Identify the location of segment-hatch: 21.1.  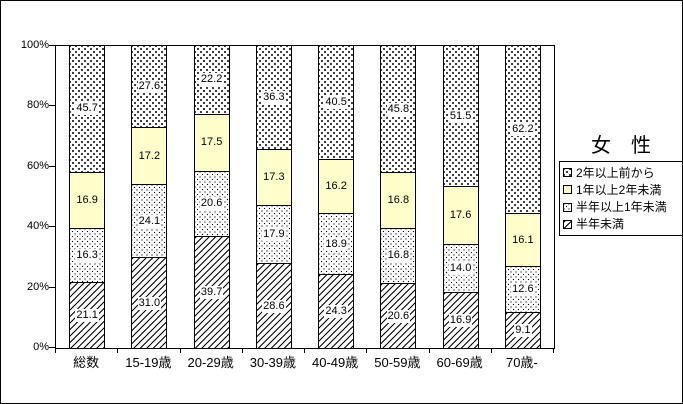
(87, 314).